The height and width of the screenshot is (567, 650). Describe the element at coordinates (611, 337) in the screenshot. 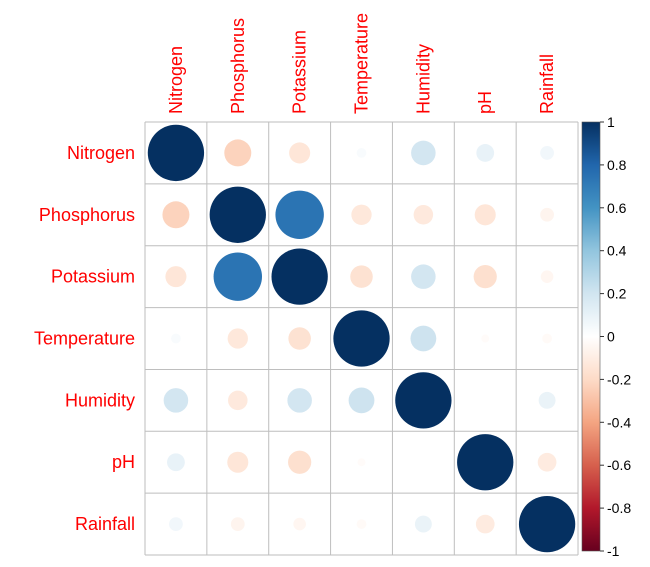

I see `colorbar-tick-label: 0` at that location.